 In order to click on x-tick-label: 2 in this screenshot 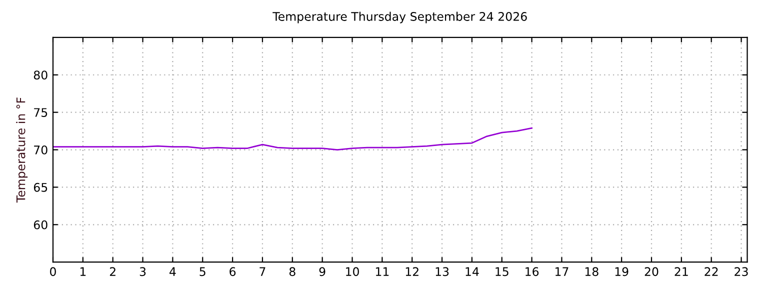, I will do `click(113, 271)`.